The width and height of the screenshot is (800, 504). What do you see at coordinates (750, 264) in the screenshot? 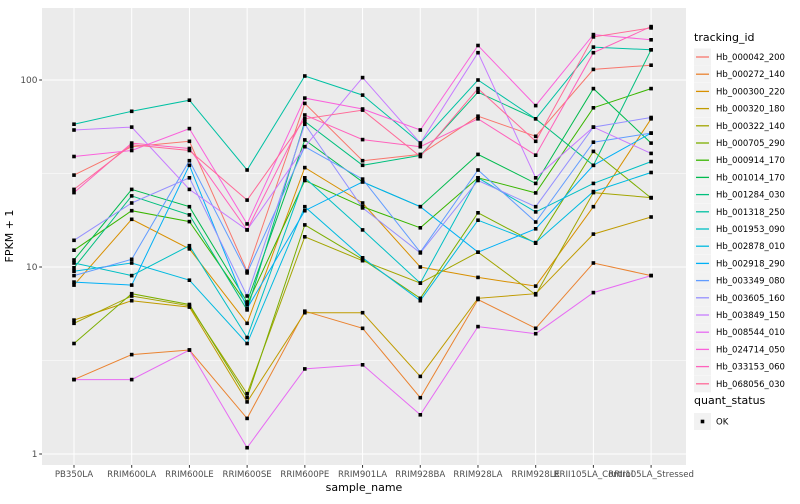
I see `legend-item-label: Hb_002918_290` at bounding box center [750, 264].